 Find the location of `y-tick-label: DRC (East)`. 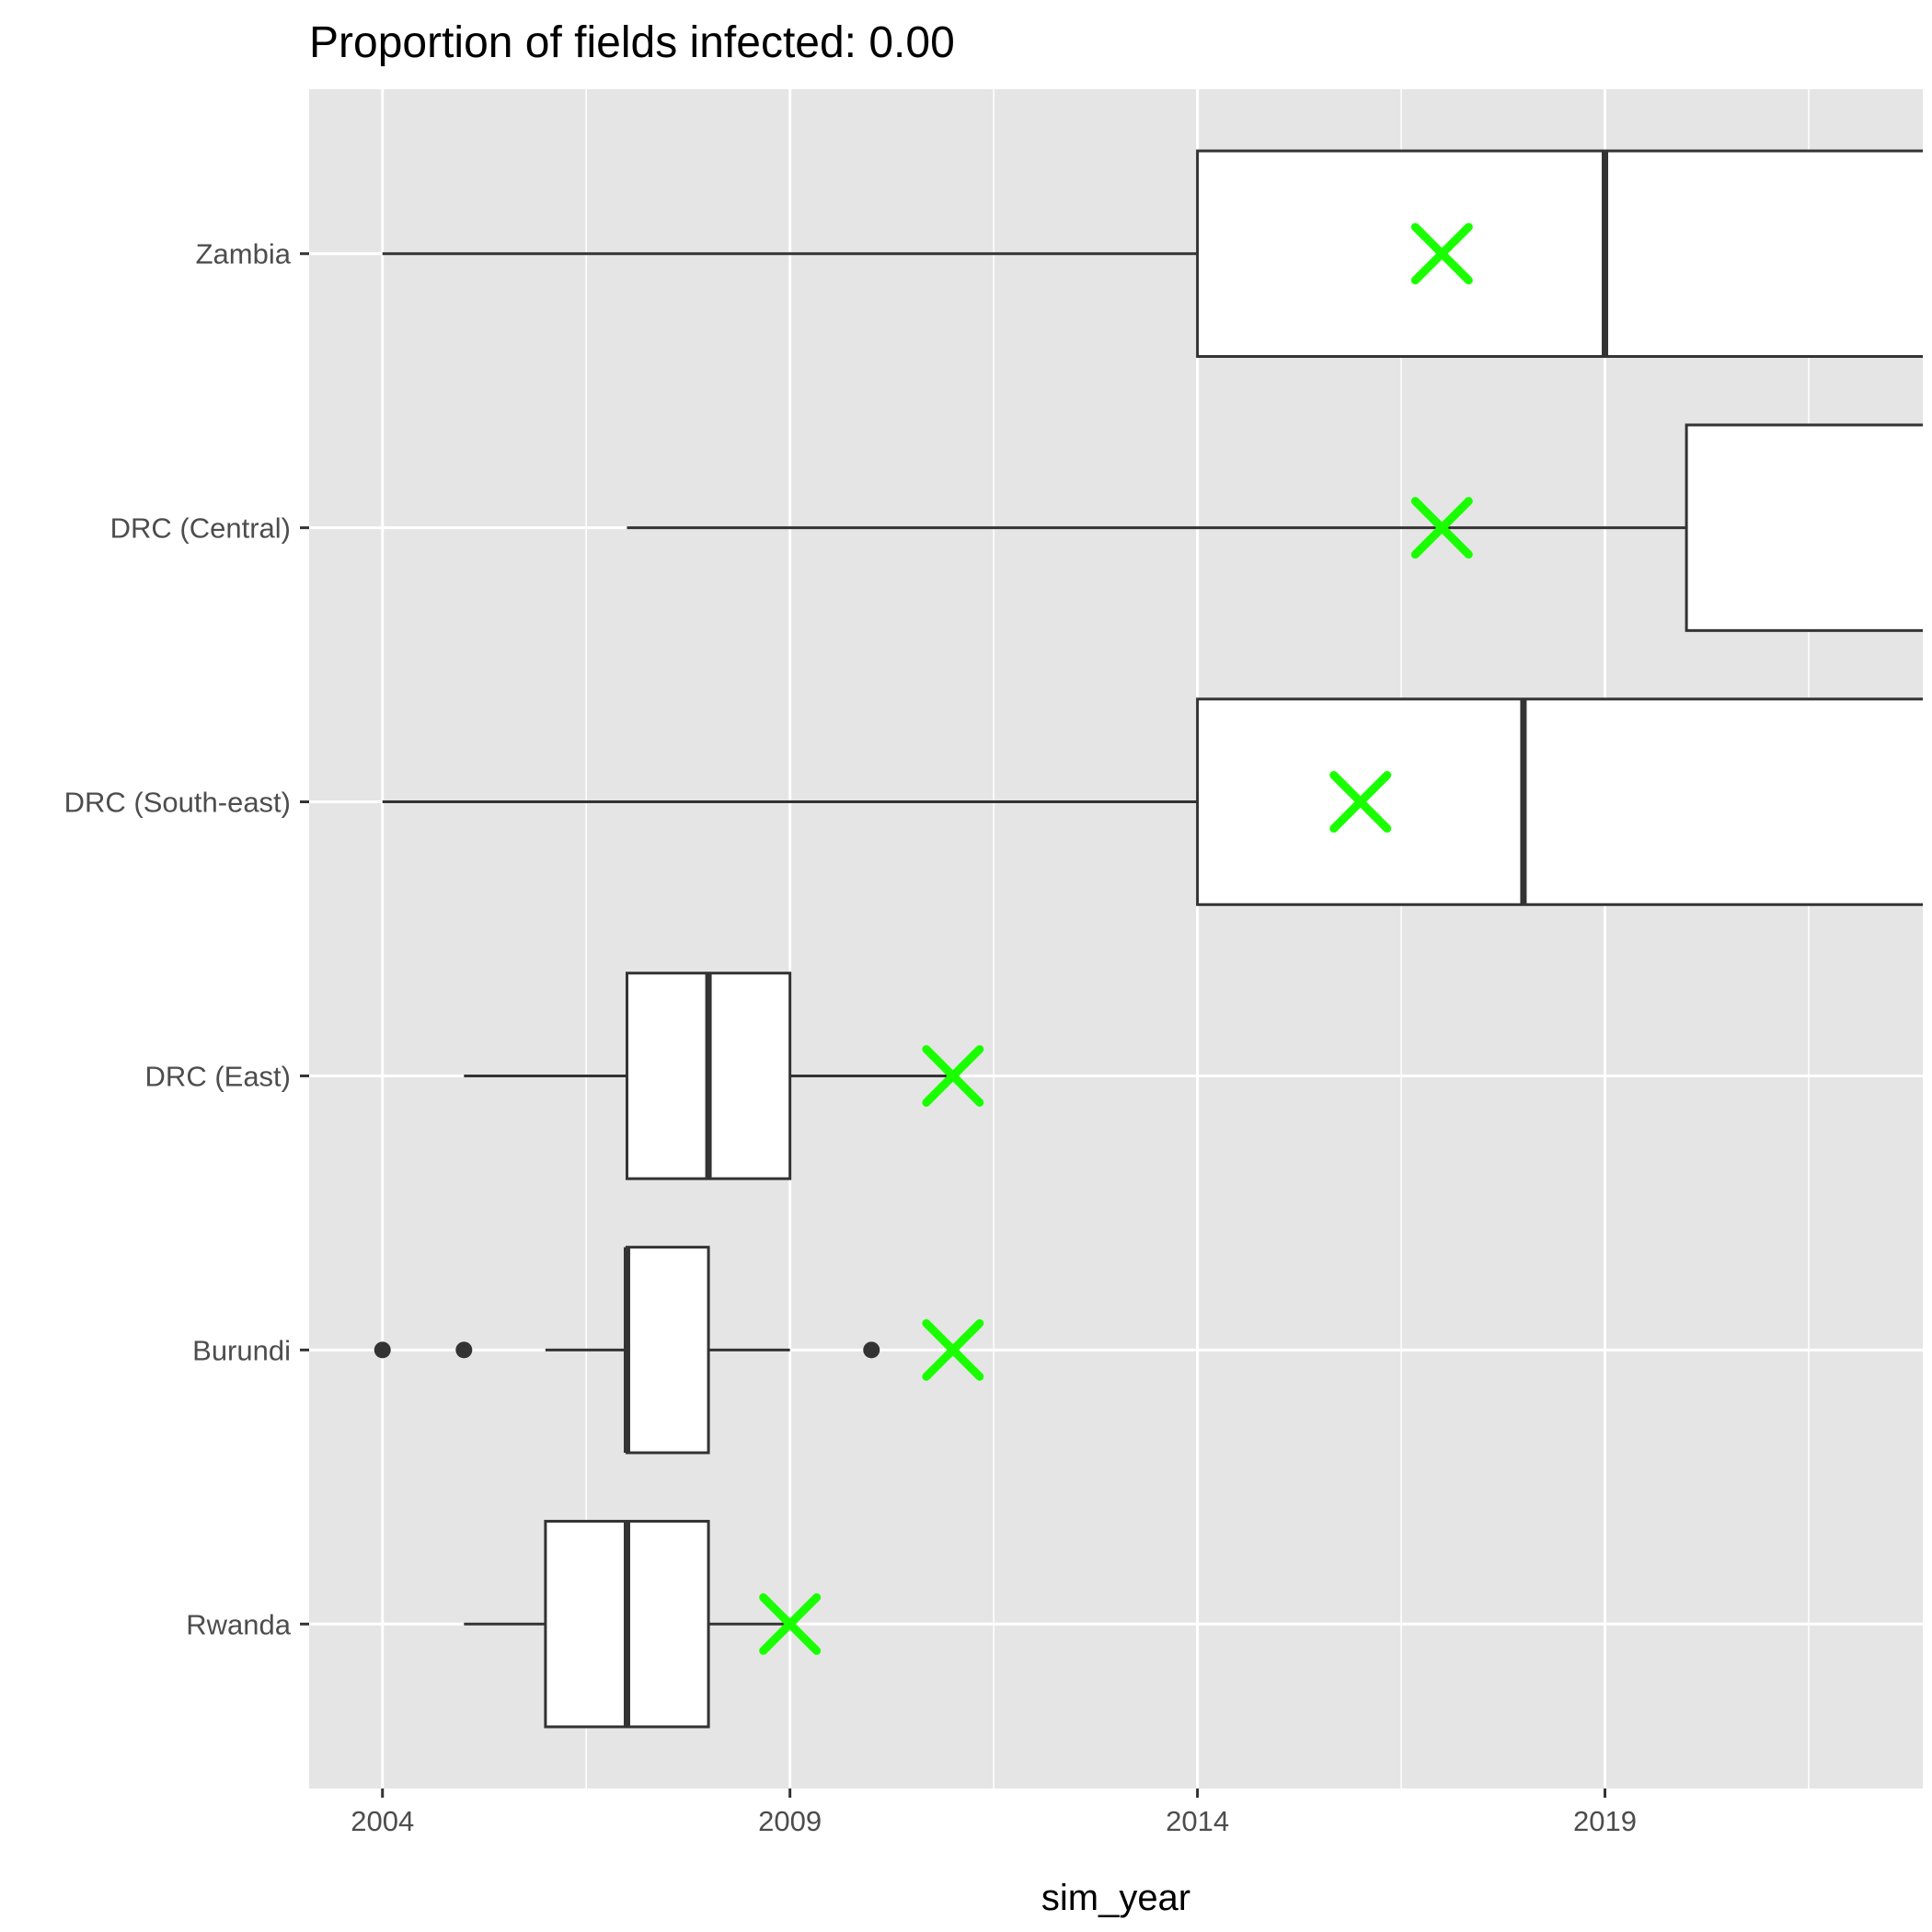

y-tick-label: DRC (East) is located at coordinates (218, 1076).